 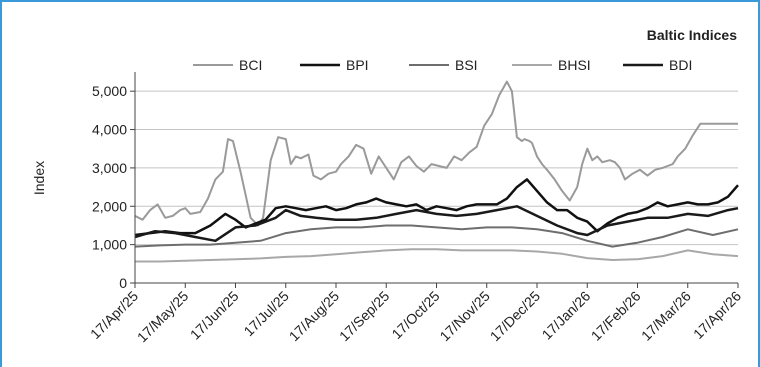 I want to click on y-tick-label: 0, so click(x=123, y=283).